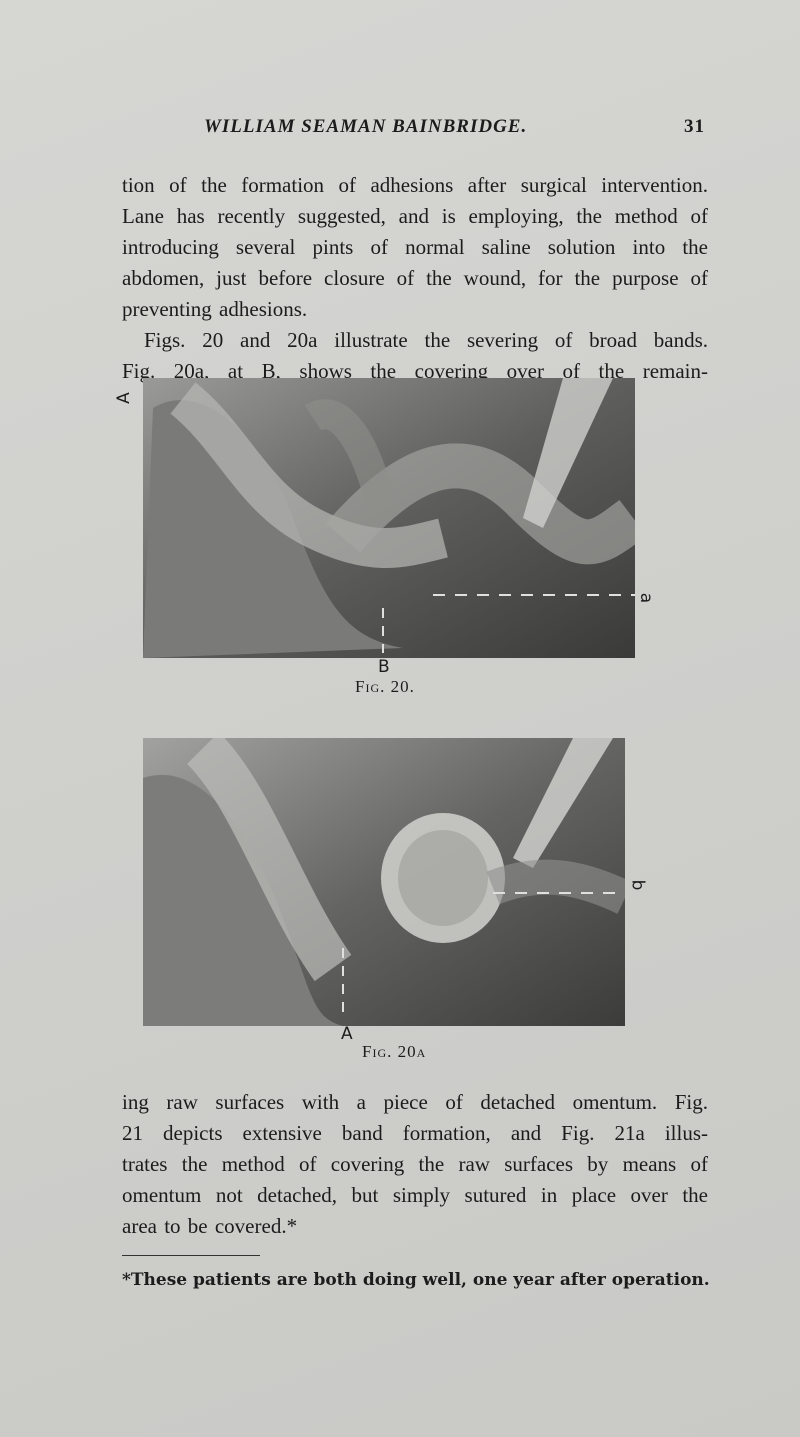  Describe the element at coordinates (366, 126) in the screenshot. I see `running-title: WILLIAM SEAMAN BAINBRIDGE.` at that location.